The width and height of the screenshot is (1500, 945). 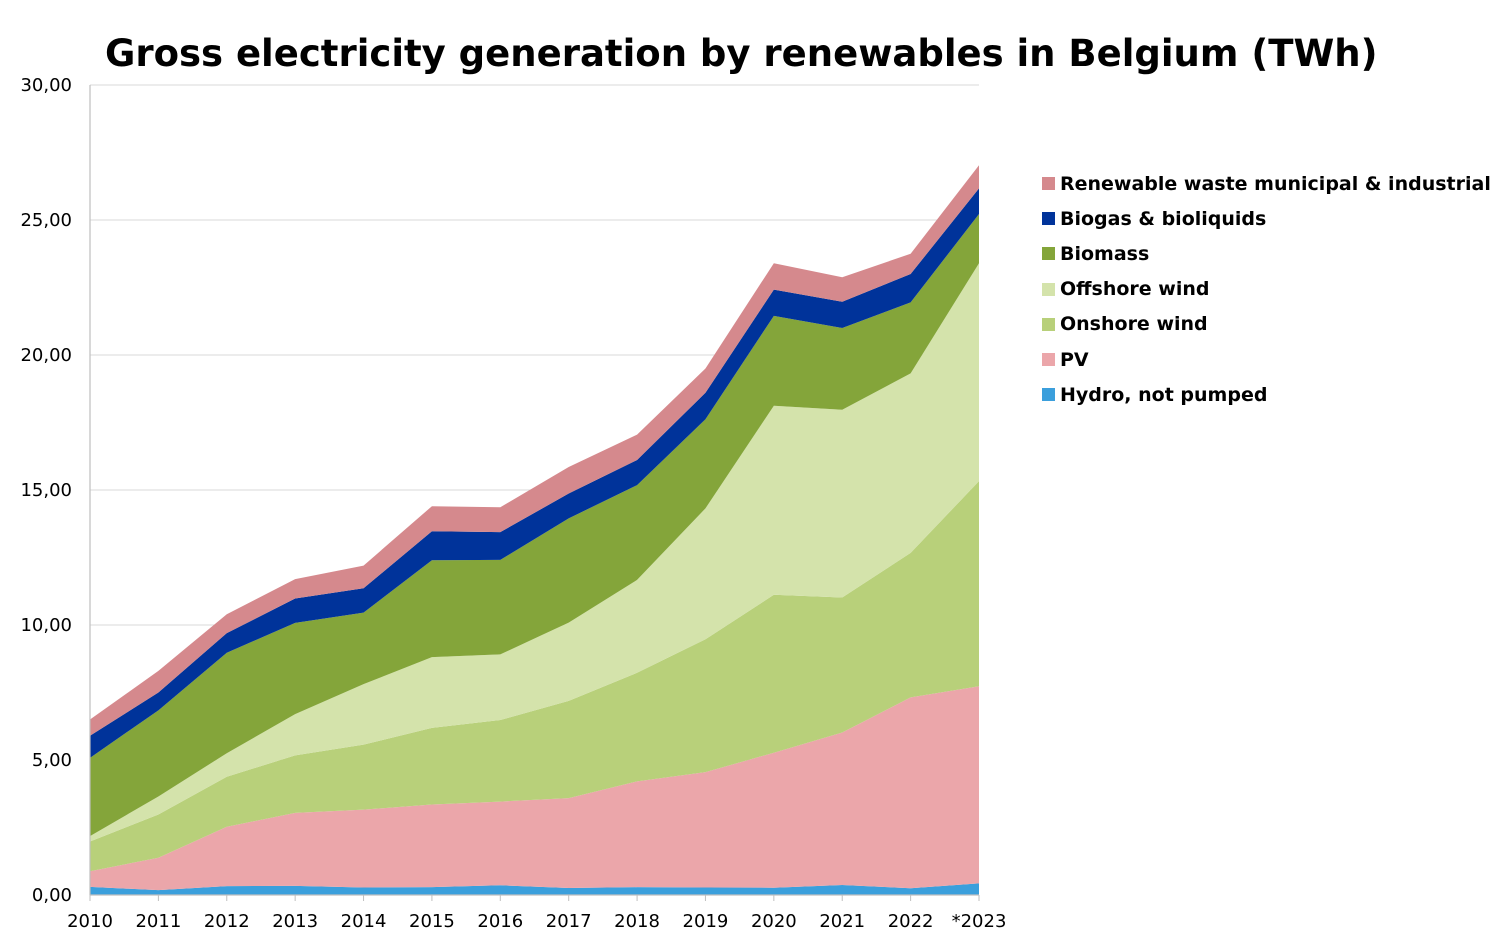 What do you see at coordinates (46, 490) in the screenshot?
I see `y-tick-label: 15,00` at bounding box center [46, 490].